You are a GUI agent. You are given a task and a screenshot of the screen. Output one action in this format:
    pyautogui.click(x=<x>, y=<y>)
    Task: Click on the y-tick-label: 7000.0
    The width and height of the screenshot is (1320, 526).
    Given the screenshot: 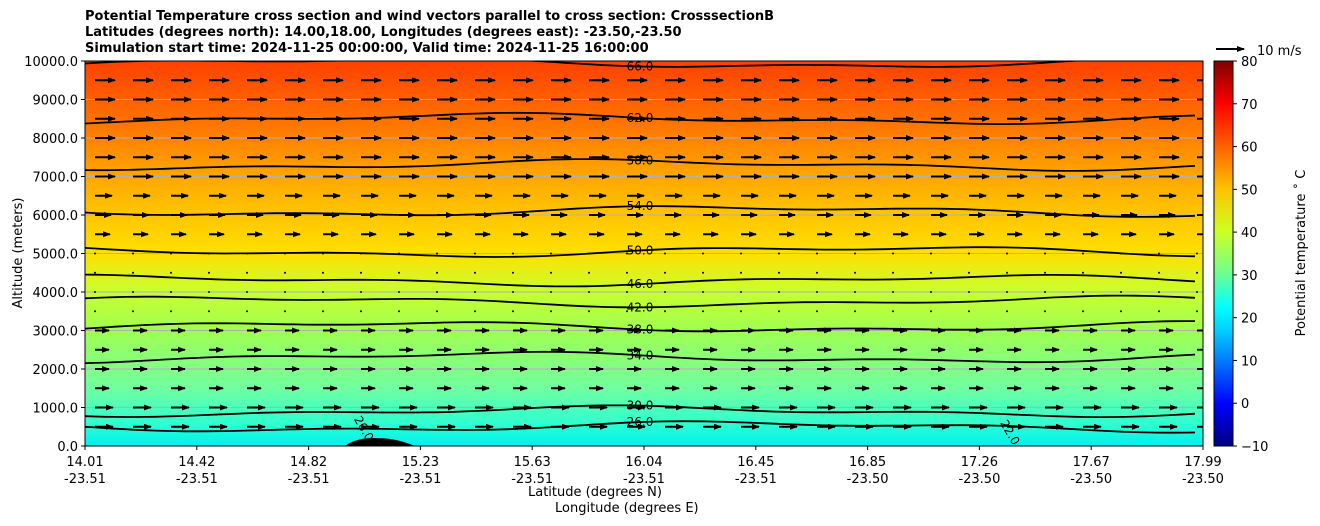 What is the action you would take?
    pyautogui.click(x=56, y=178)
    